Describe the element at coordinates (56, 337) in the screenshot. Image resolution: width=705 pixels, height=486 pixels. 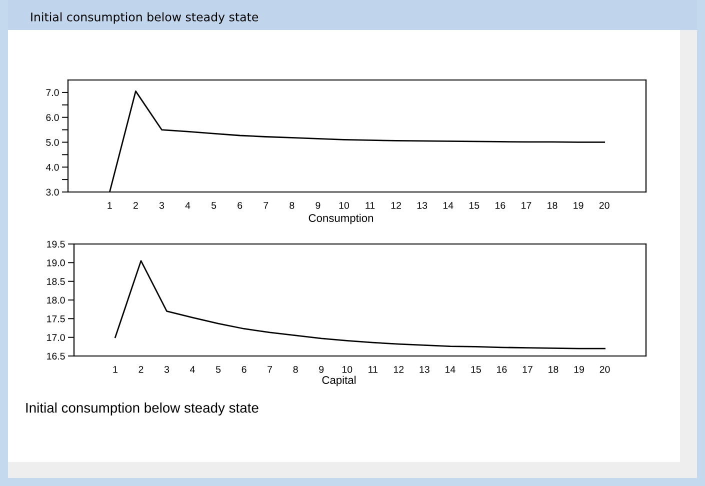
I see `y-tick-label: 17.0` at that location.